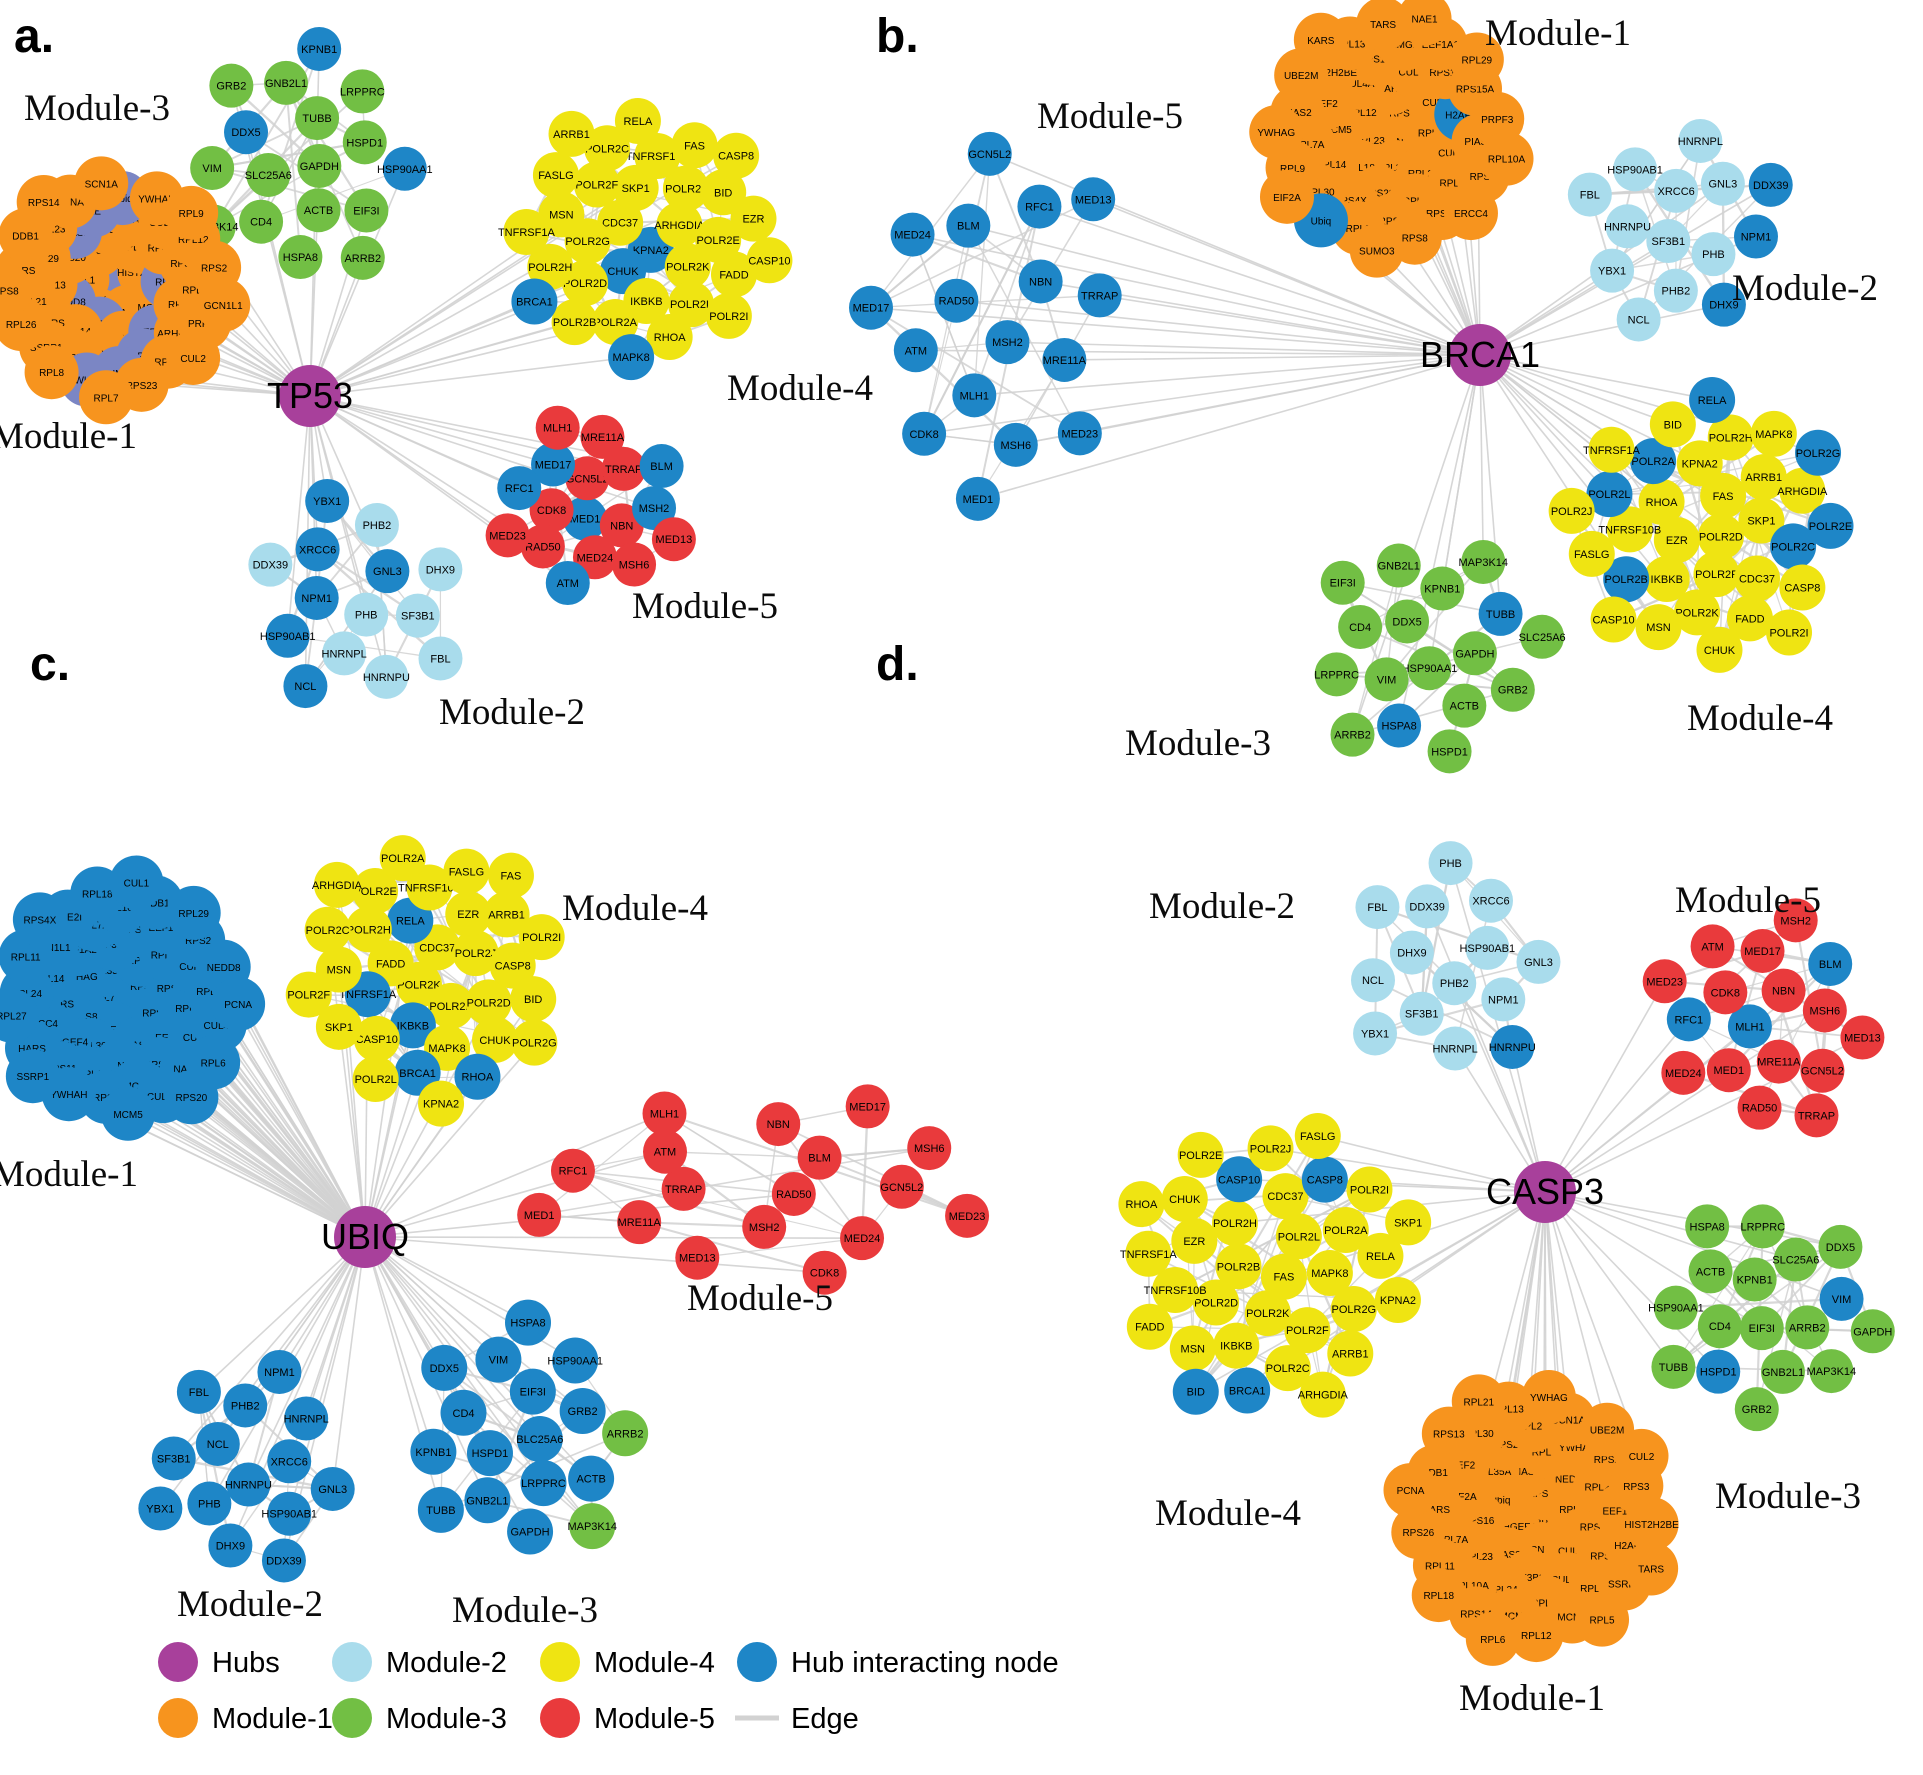 This screenshot has width=1923, height=1775. Describe the element at coordinates (1267, 1313) in the screenshot. I see `node-POLR2K: POLR2K` at that location.